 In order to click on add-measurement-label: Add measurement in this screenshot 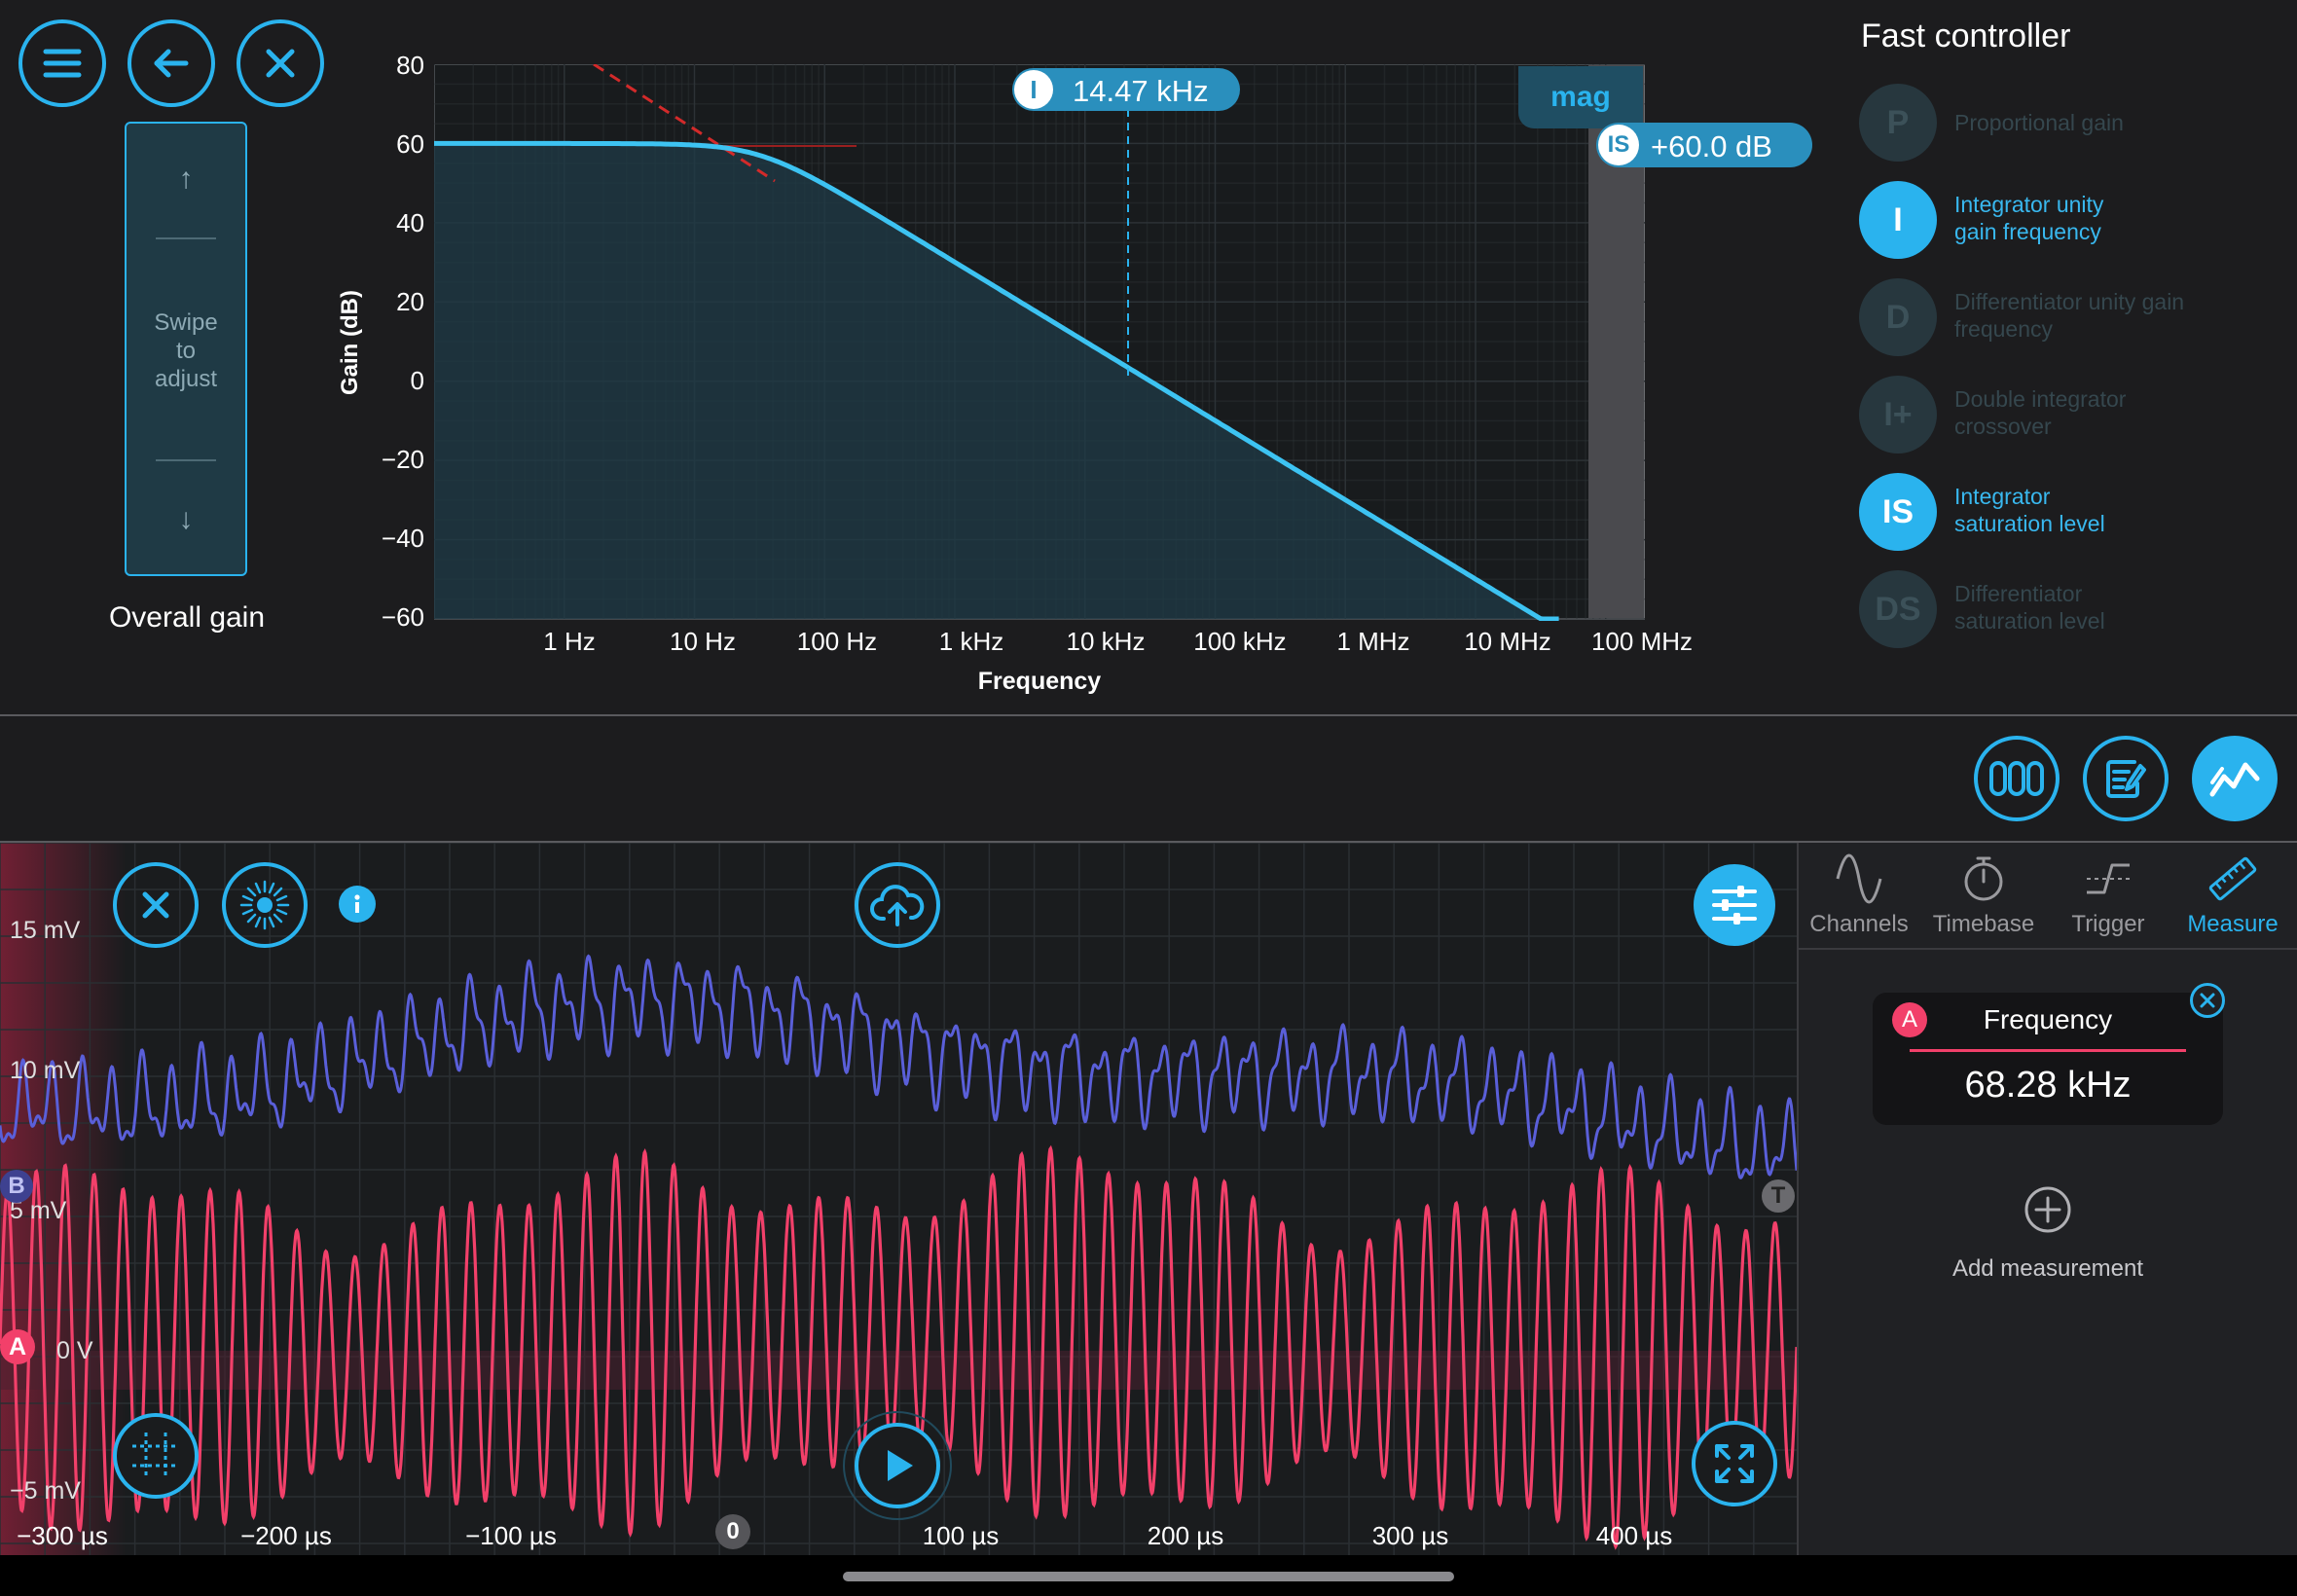, I will do `click(2047, 1268)`.